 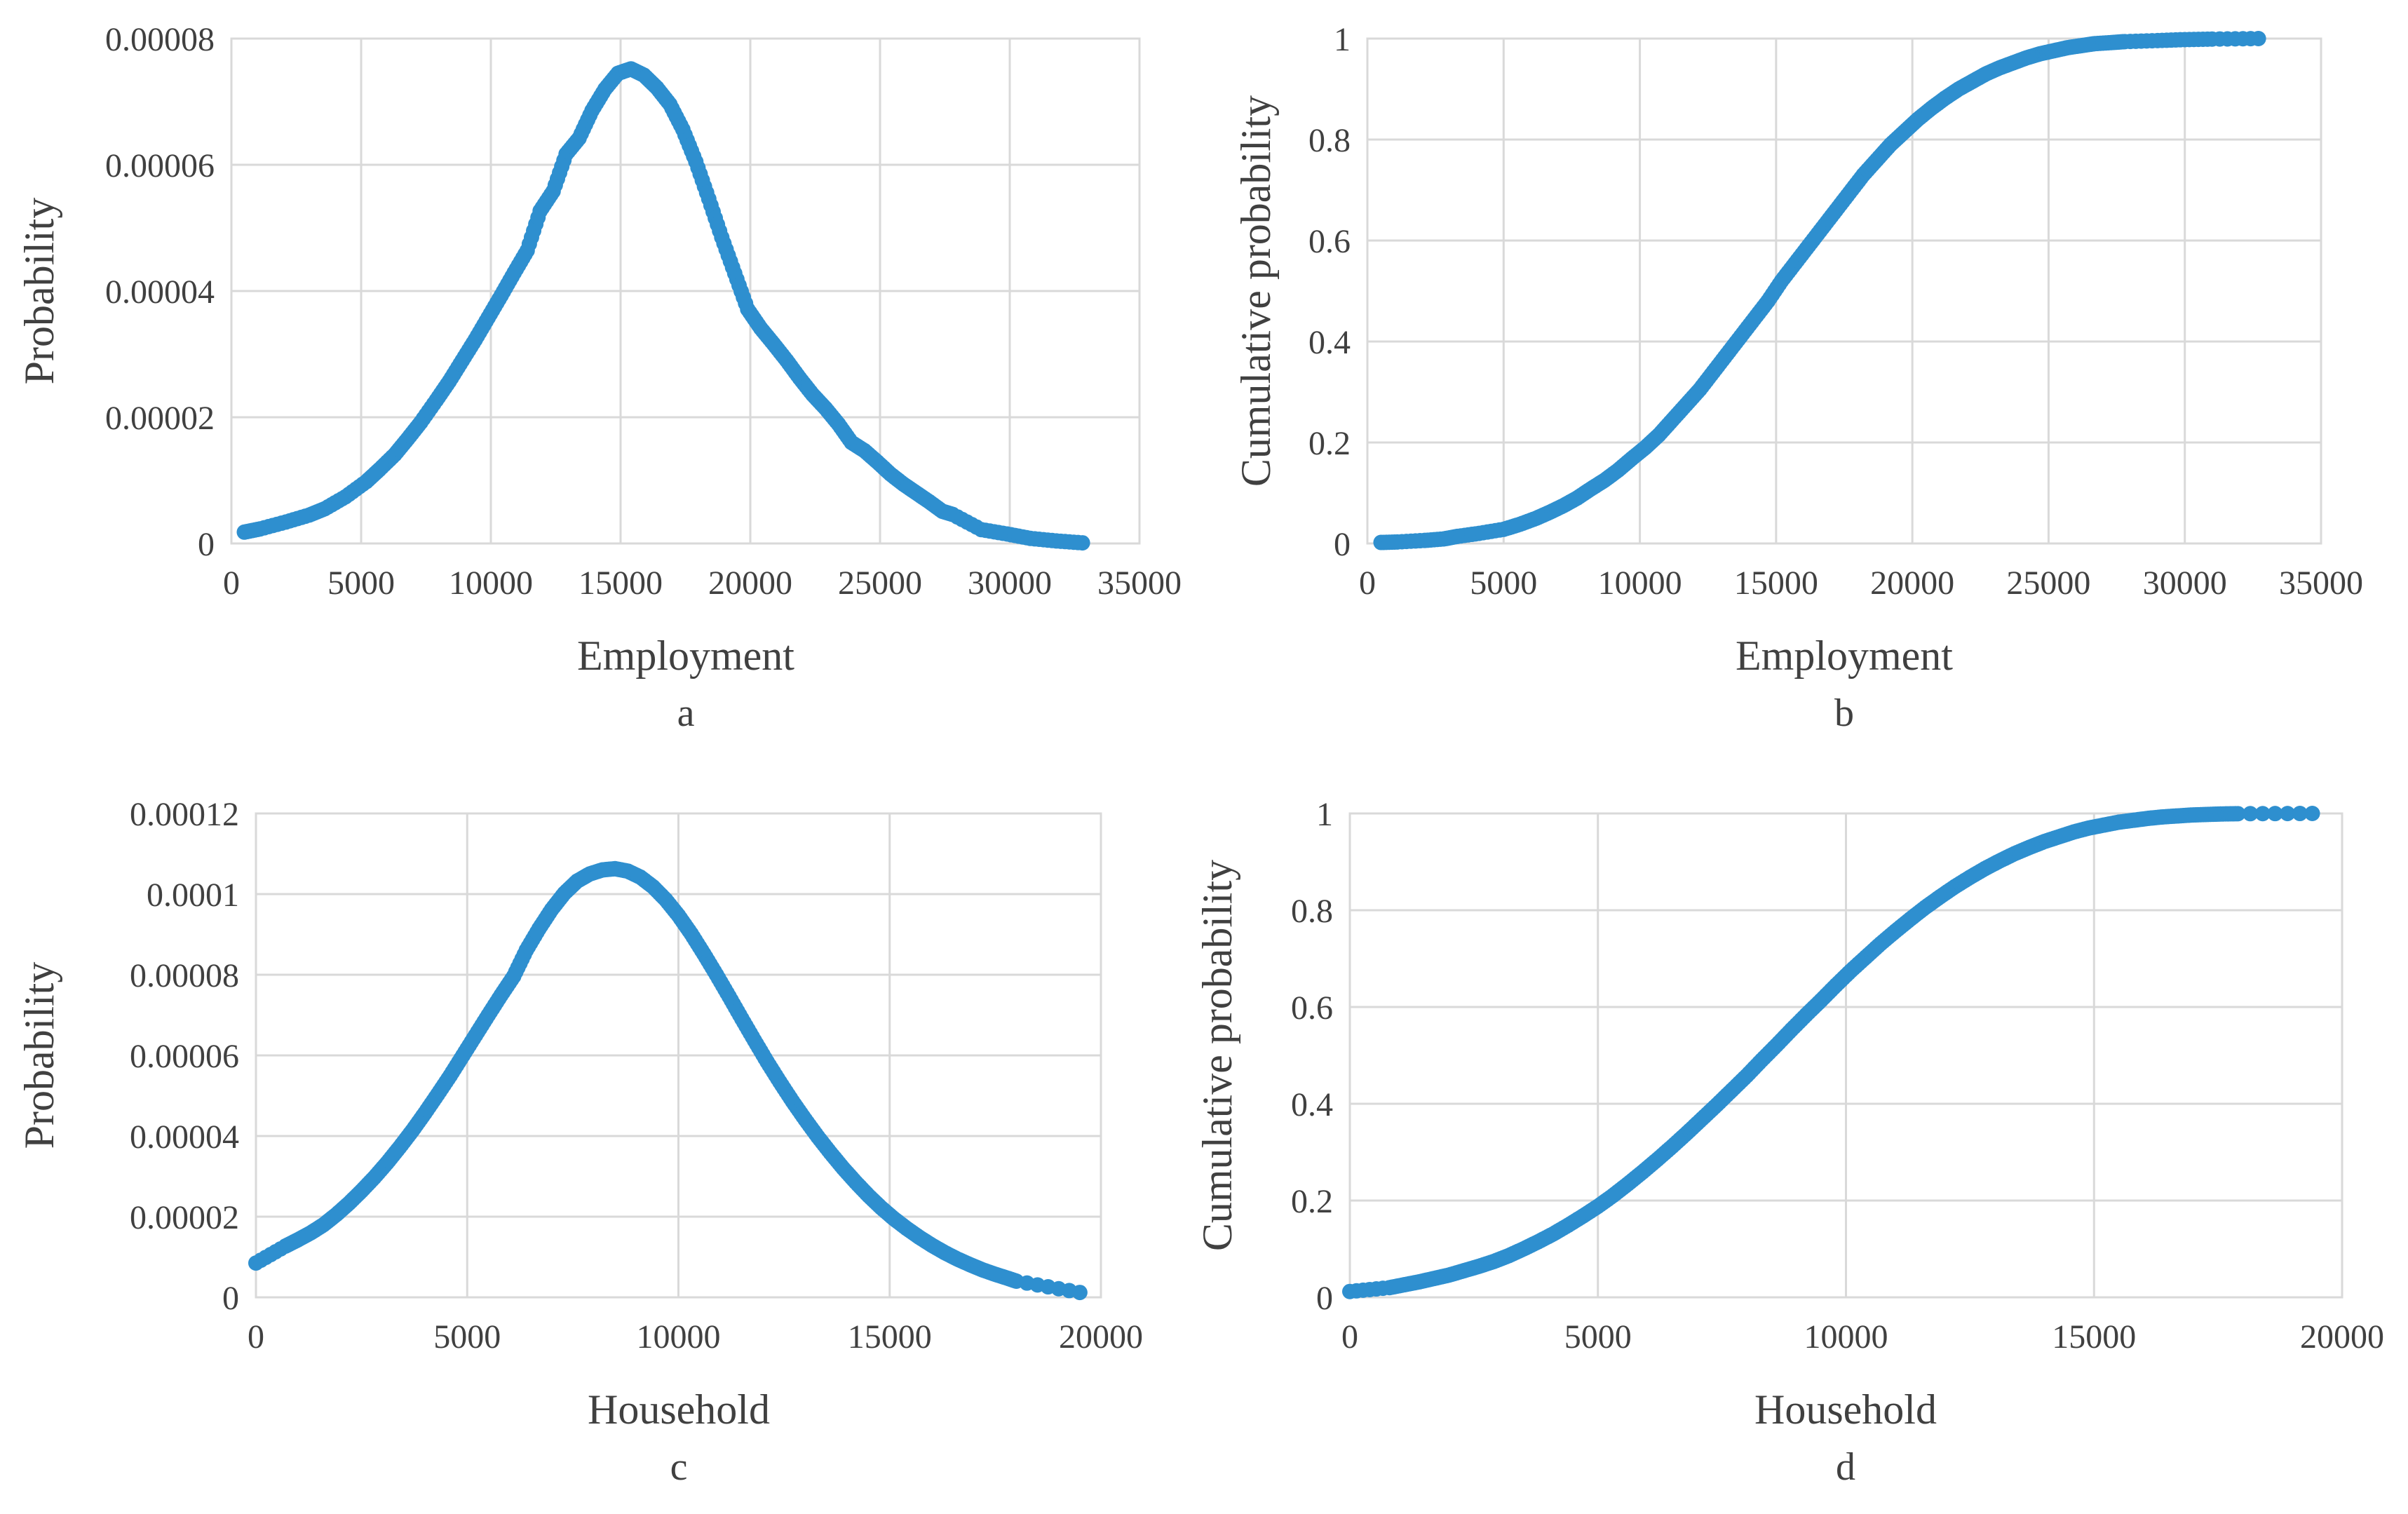 I want to click on y-tick-label: 0.00012, so click(x=184, y=814).